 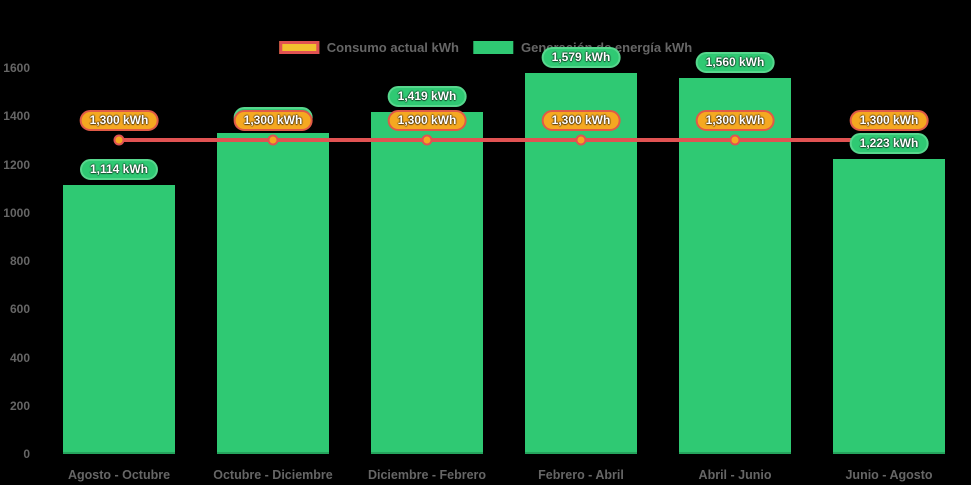 I want to click on generation-value-label: 1,579 kWh, so click(x=581, y=58).